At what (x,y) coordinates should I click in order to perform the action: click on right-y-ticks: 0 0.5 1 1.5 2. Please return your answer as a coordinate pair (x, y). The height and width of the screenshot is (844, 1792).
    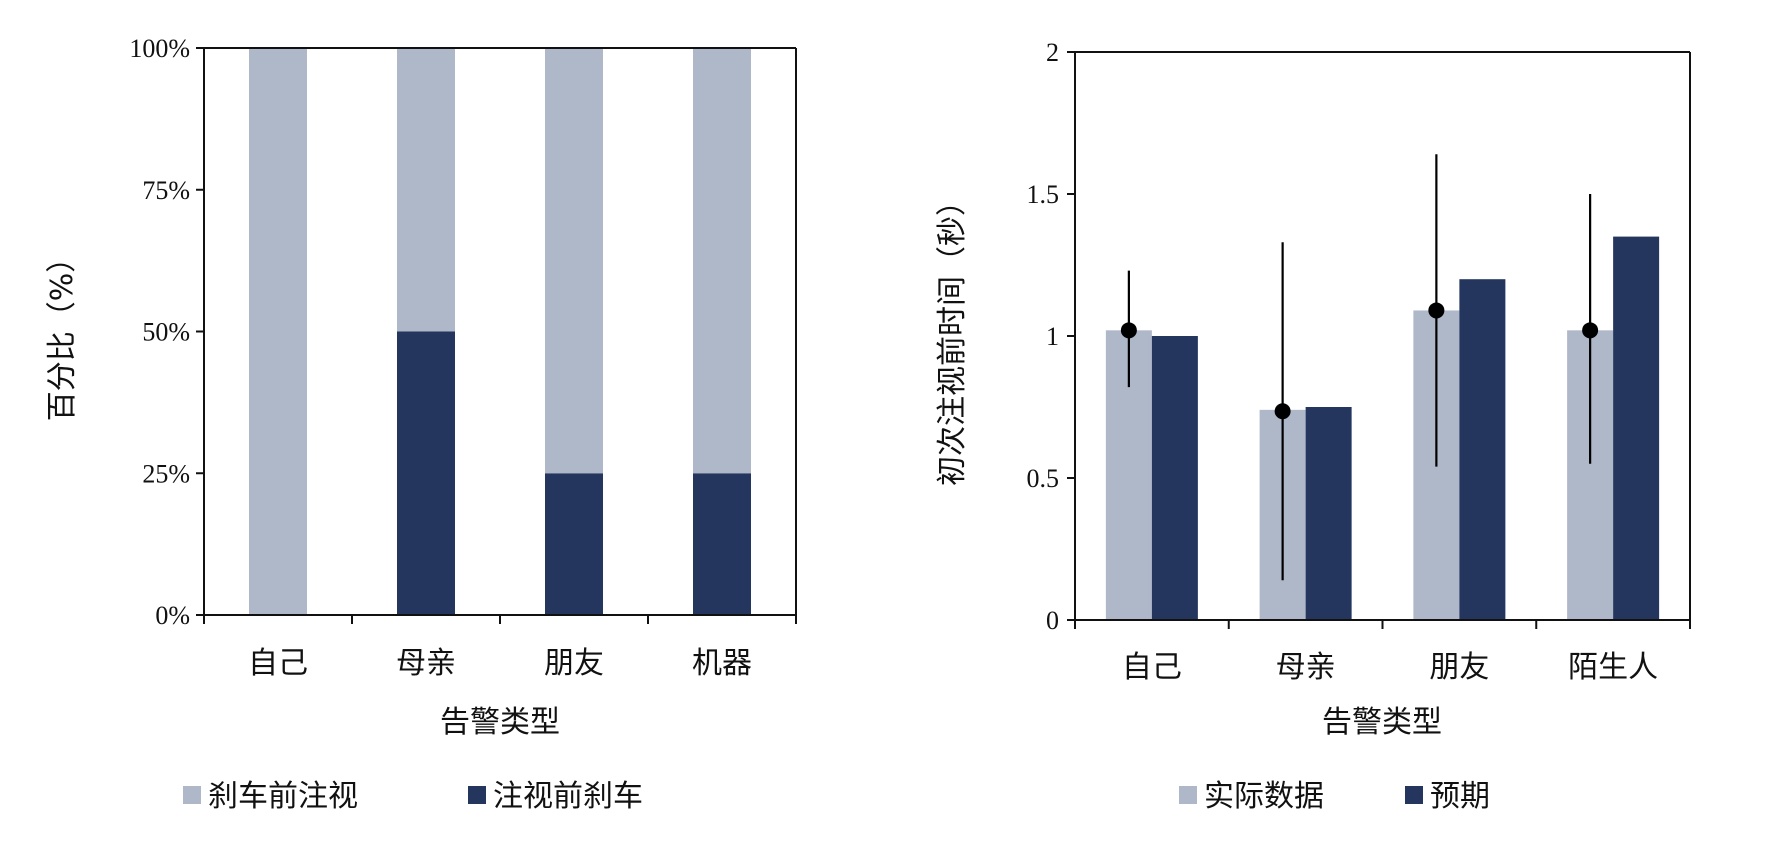
    Looking at the image, I should click on (1051, 336).